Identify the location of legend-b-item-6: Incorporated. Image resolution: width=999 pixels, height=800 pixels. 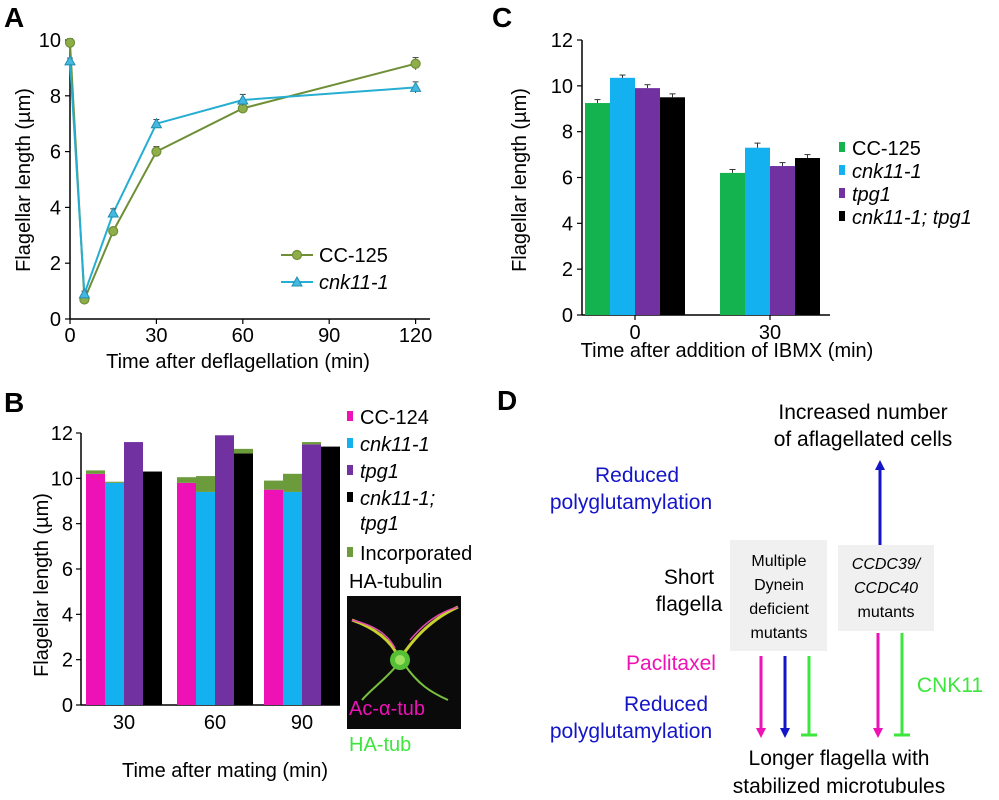
(416, 554).